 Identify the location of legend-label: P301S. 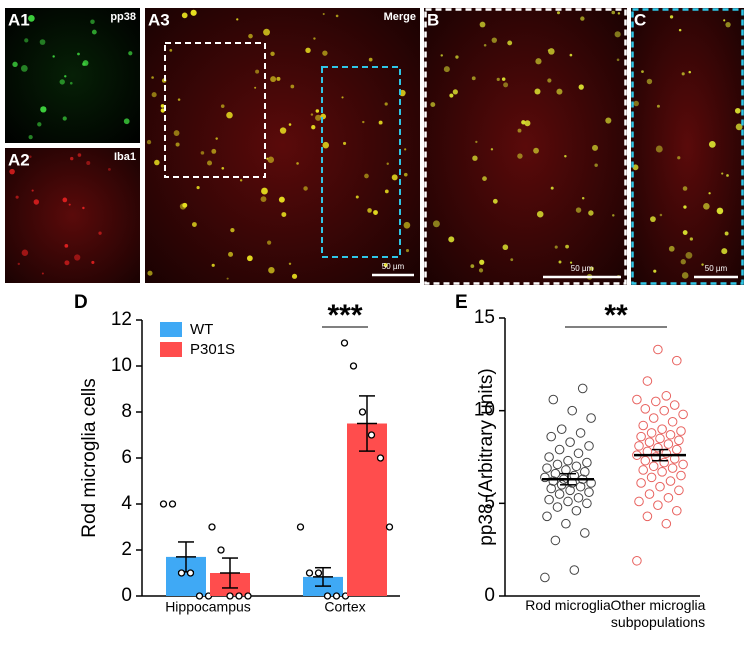
(212, 349).